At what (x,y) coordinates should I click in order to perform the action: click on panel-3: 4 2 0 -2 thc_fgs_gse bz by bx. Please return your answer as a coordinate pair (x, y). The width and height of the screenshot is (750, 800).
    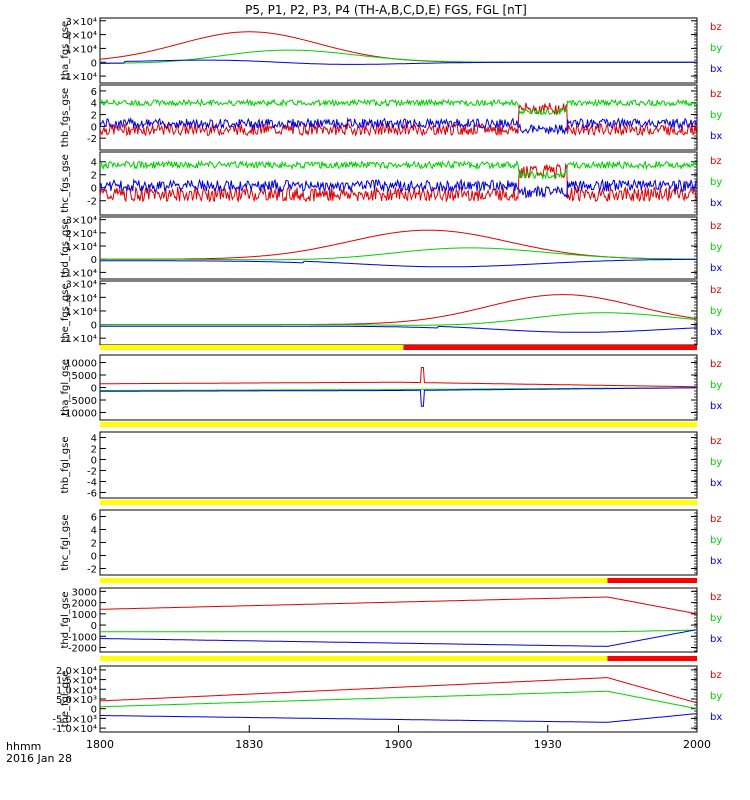
    Looking at the image, I should click on (391, 183).